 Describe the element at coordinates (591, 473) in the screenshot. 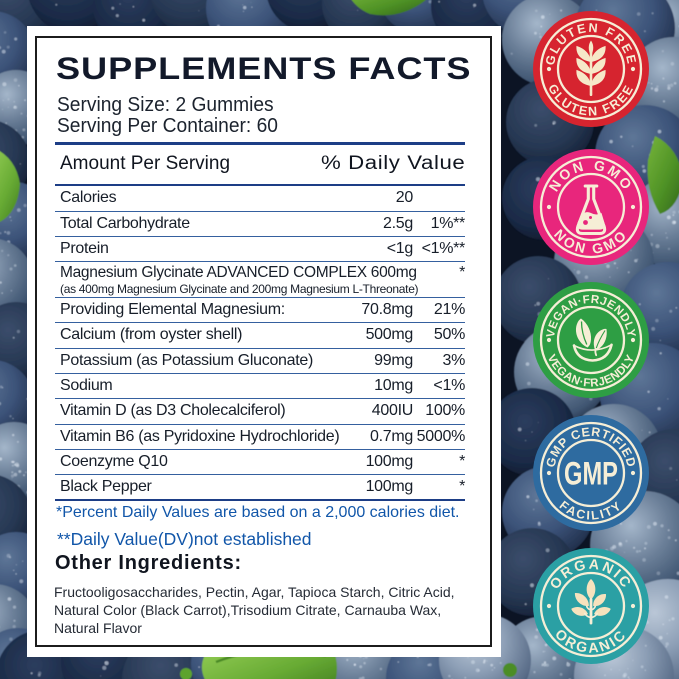

I see `svg-text: GMP` at that location.